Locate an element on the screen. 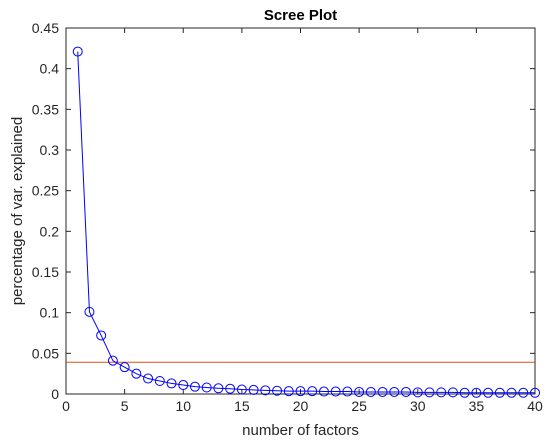  x-tick-label: 15 is located at coordinates (242, 406).